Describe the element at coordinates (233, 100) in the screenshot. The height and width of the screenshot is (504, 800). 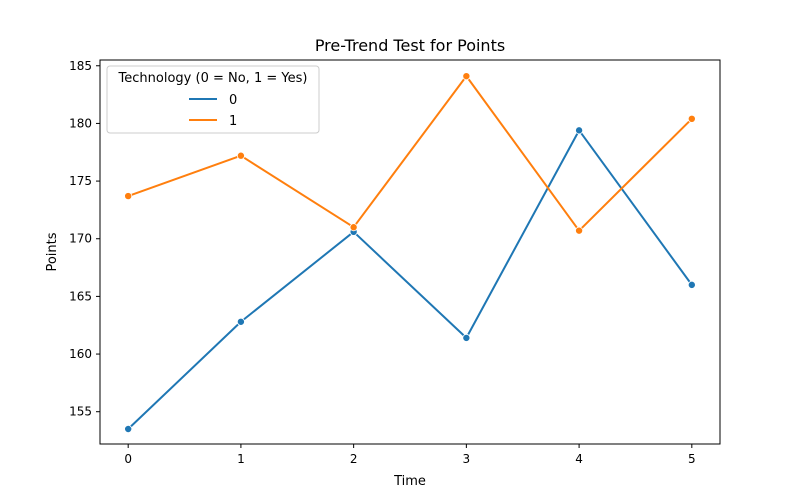
I see `legend-label-0: 0` at that location.